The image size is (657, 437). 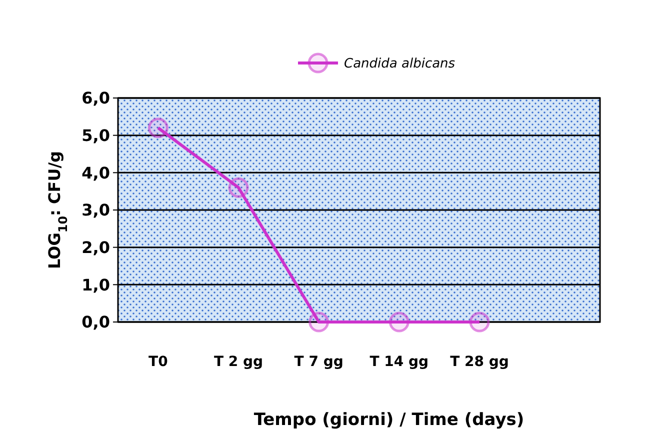 What do you see at coordinates (399, 362) in the screenshot?
I see `x-tick-label: T 14 gg` at bounding box center [399, 362].